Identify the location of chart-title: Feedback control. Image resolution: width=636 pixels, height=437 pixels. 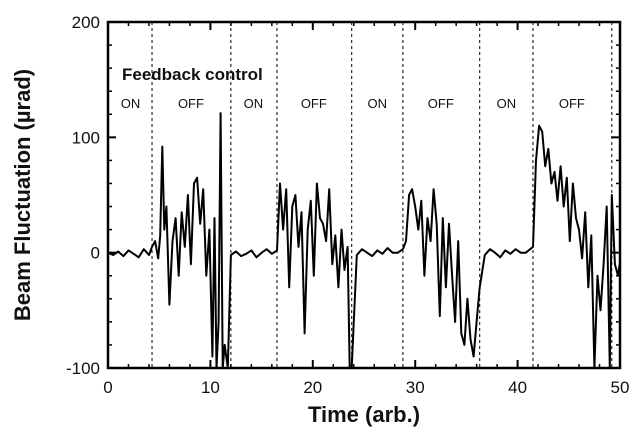
(192, 74).